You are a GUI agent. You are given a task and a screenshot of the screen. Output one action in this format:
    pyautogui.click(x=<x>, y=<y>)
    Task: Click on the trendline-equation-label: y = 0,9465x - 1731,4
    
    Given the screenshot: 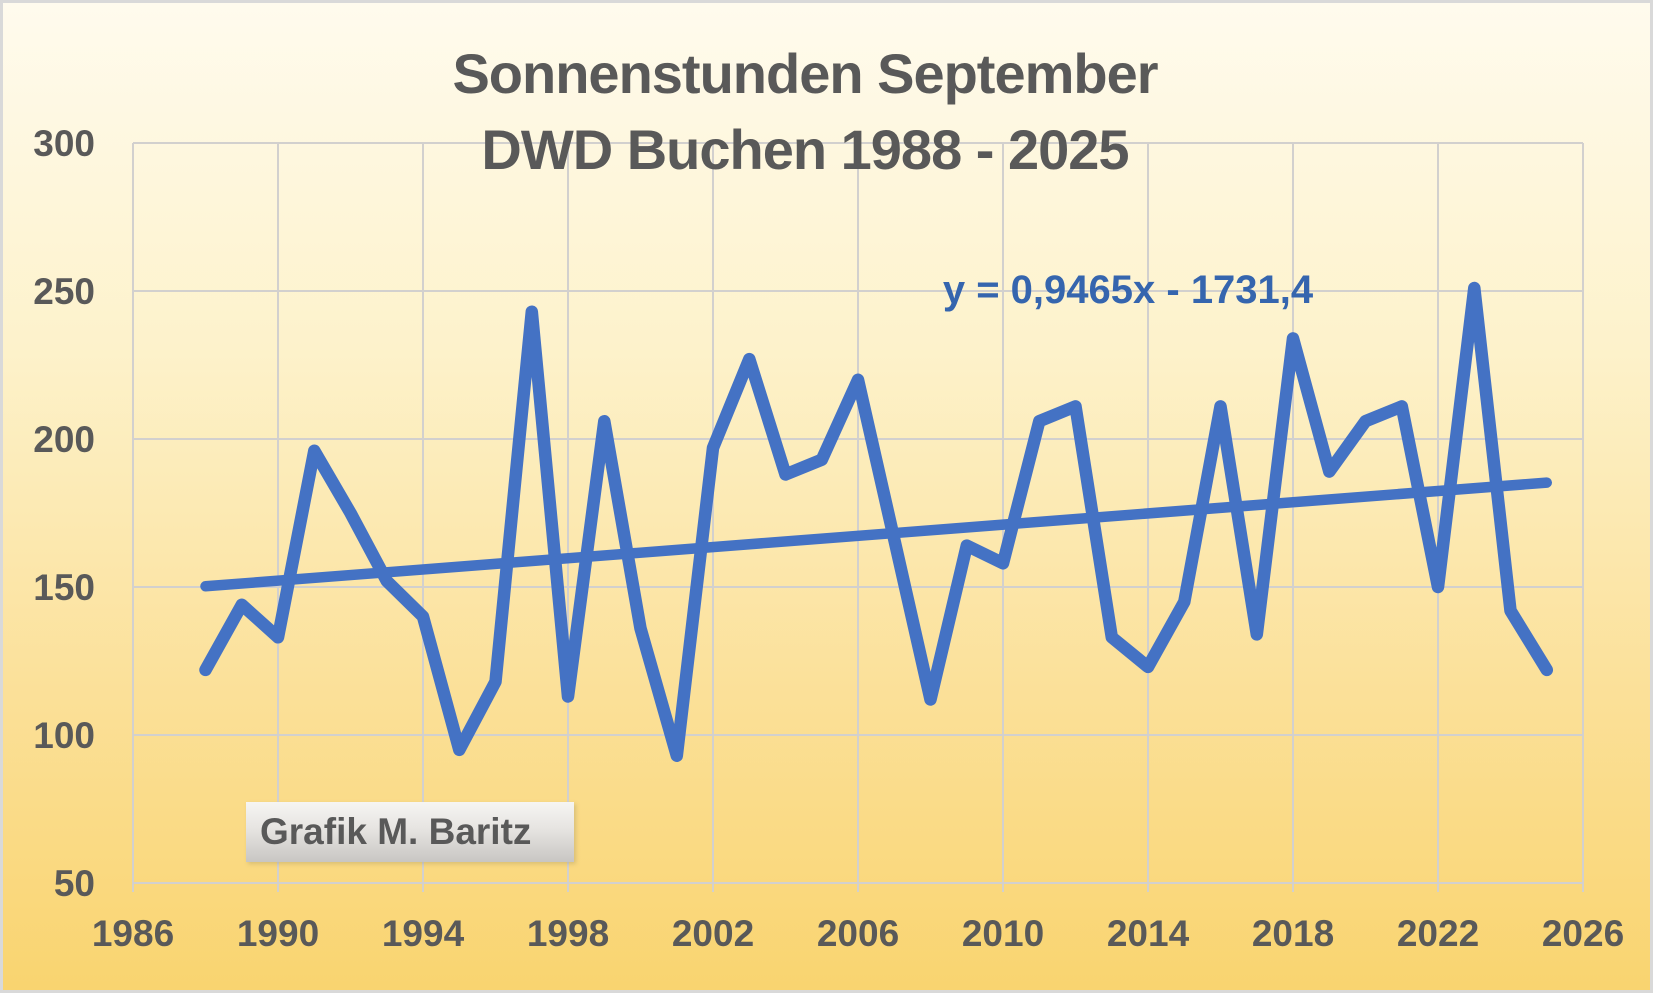 What is the action you would take?
    pyautogui.click(x=1128, y=290)
    